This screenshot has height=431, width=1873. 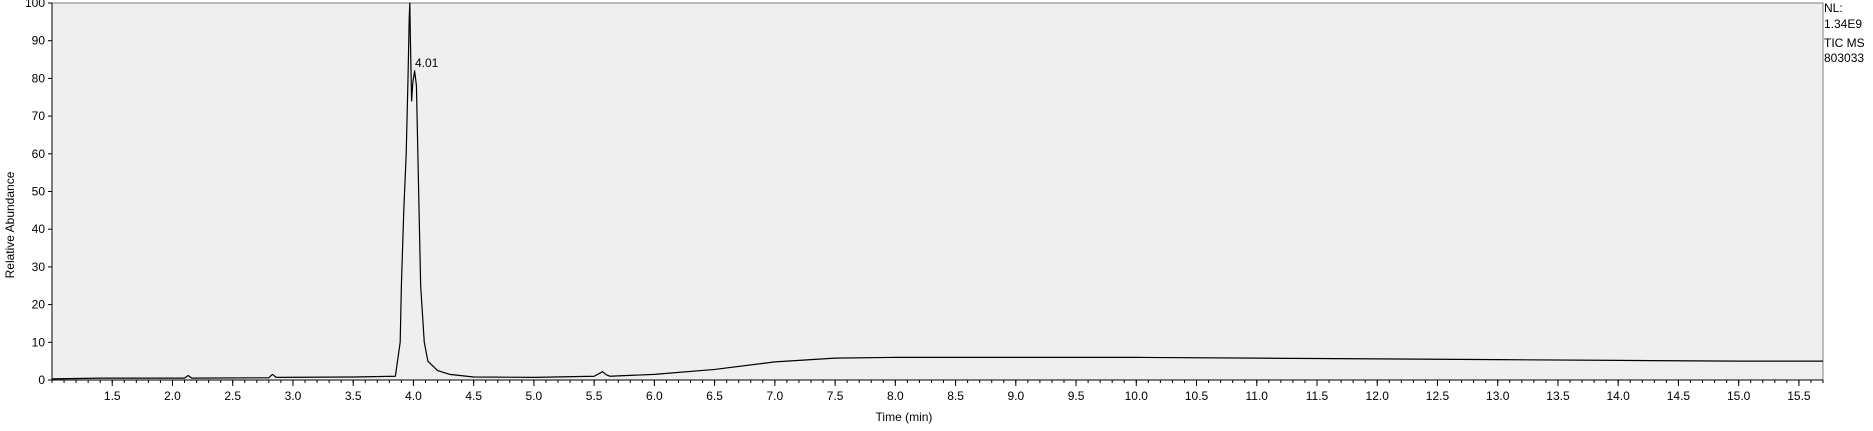 What do you see at coordinates (775, 396) in the screenshot?
I see `x-tick-label: 7.0` at bounding box center [775, 396].